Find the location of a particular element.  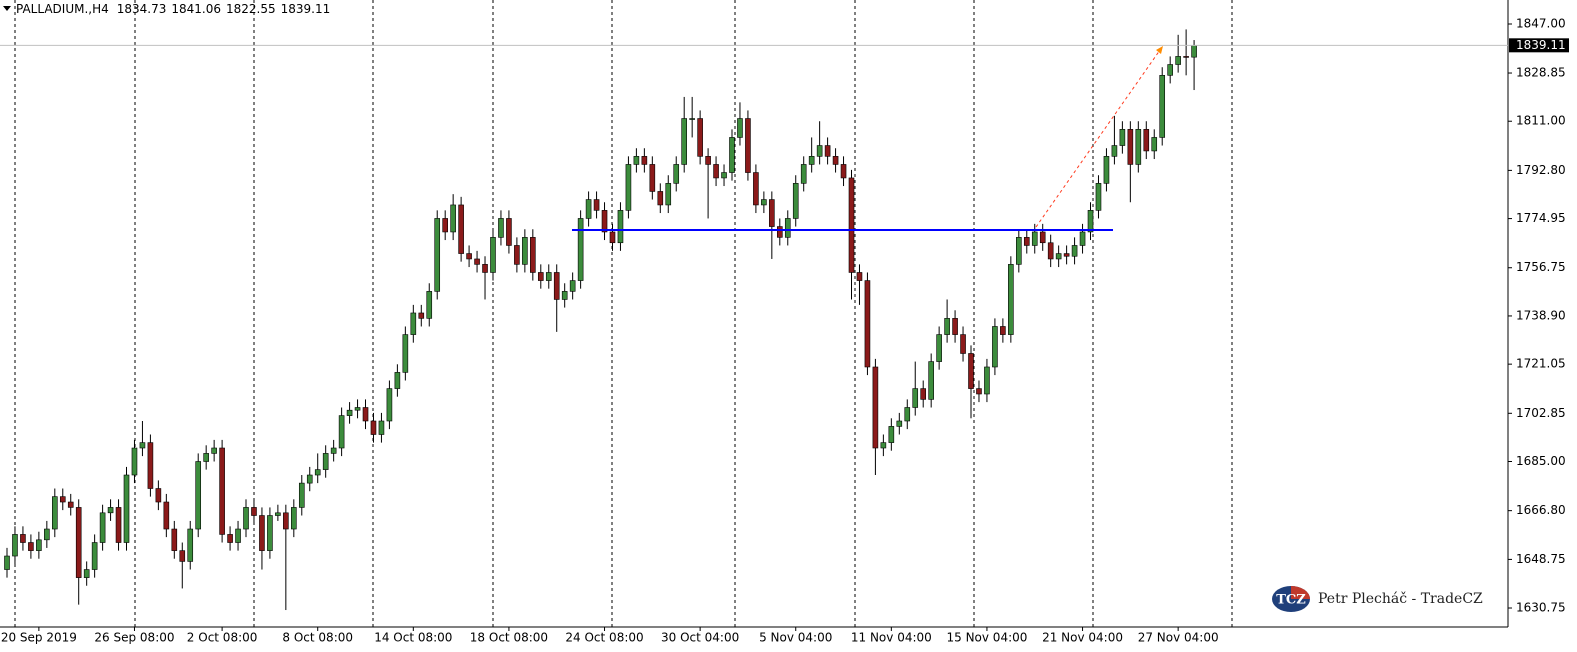

trend-line is located at coordinates (1098, 138).